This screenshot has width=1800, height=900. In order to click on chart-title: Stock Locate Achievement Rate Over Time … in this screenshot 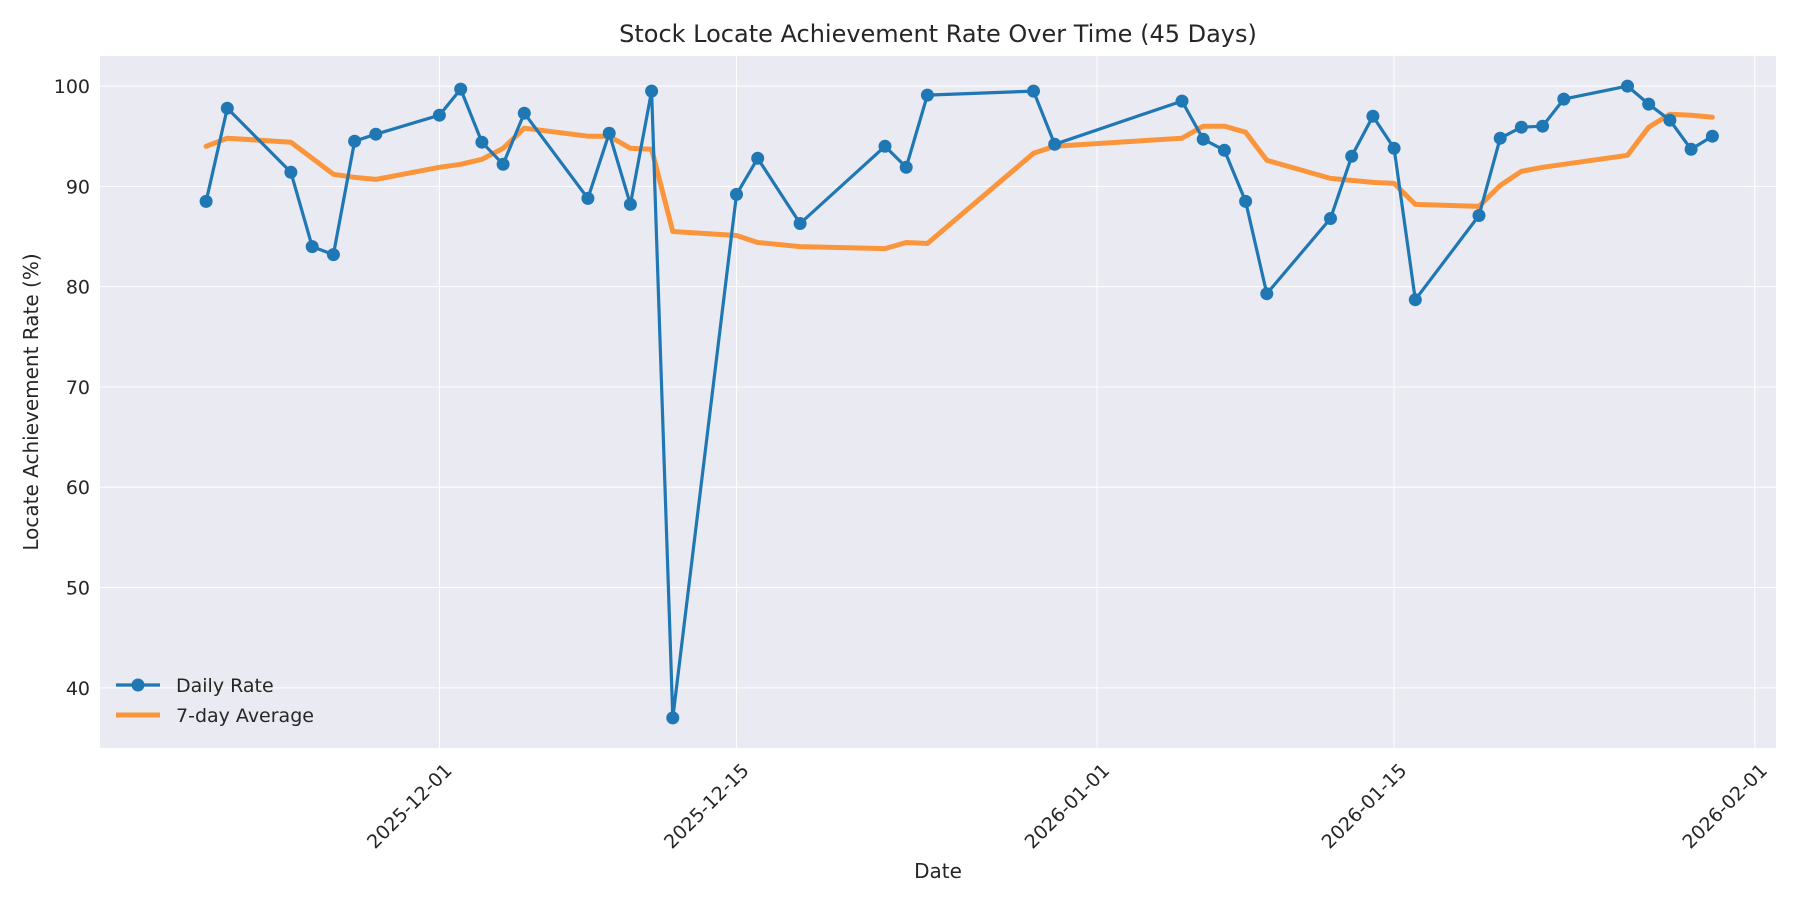, I will do `click(938, 34)`.